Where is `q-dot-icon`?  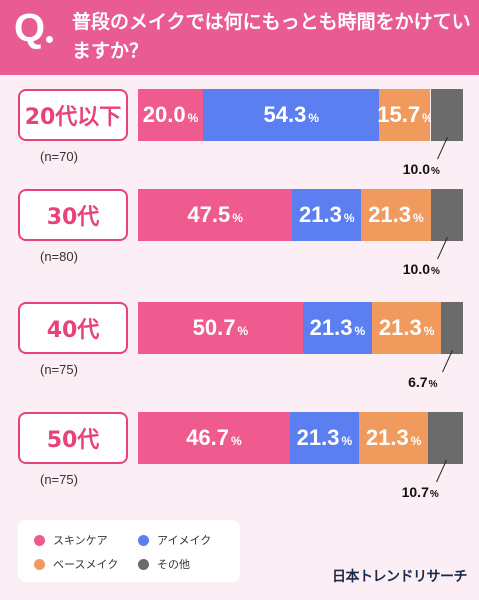
q-dot-icon is located at coordinates (49, 39).